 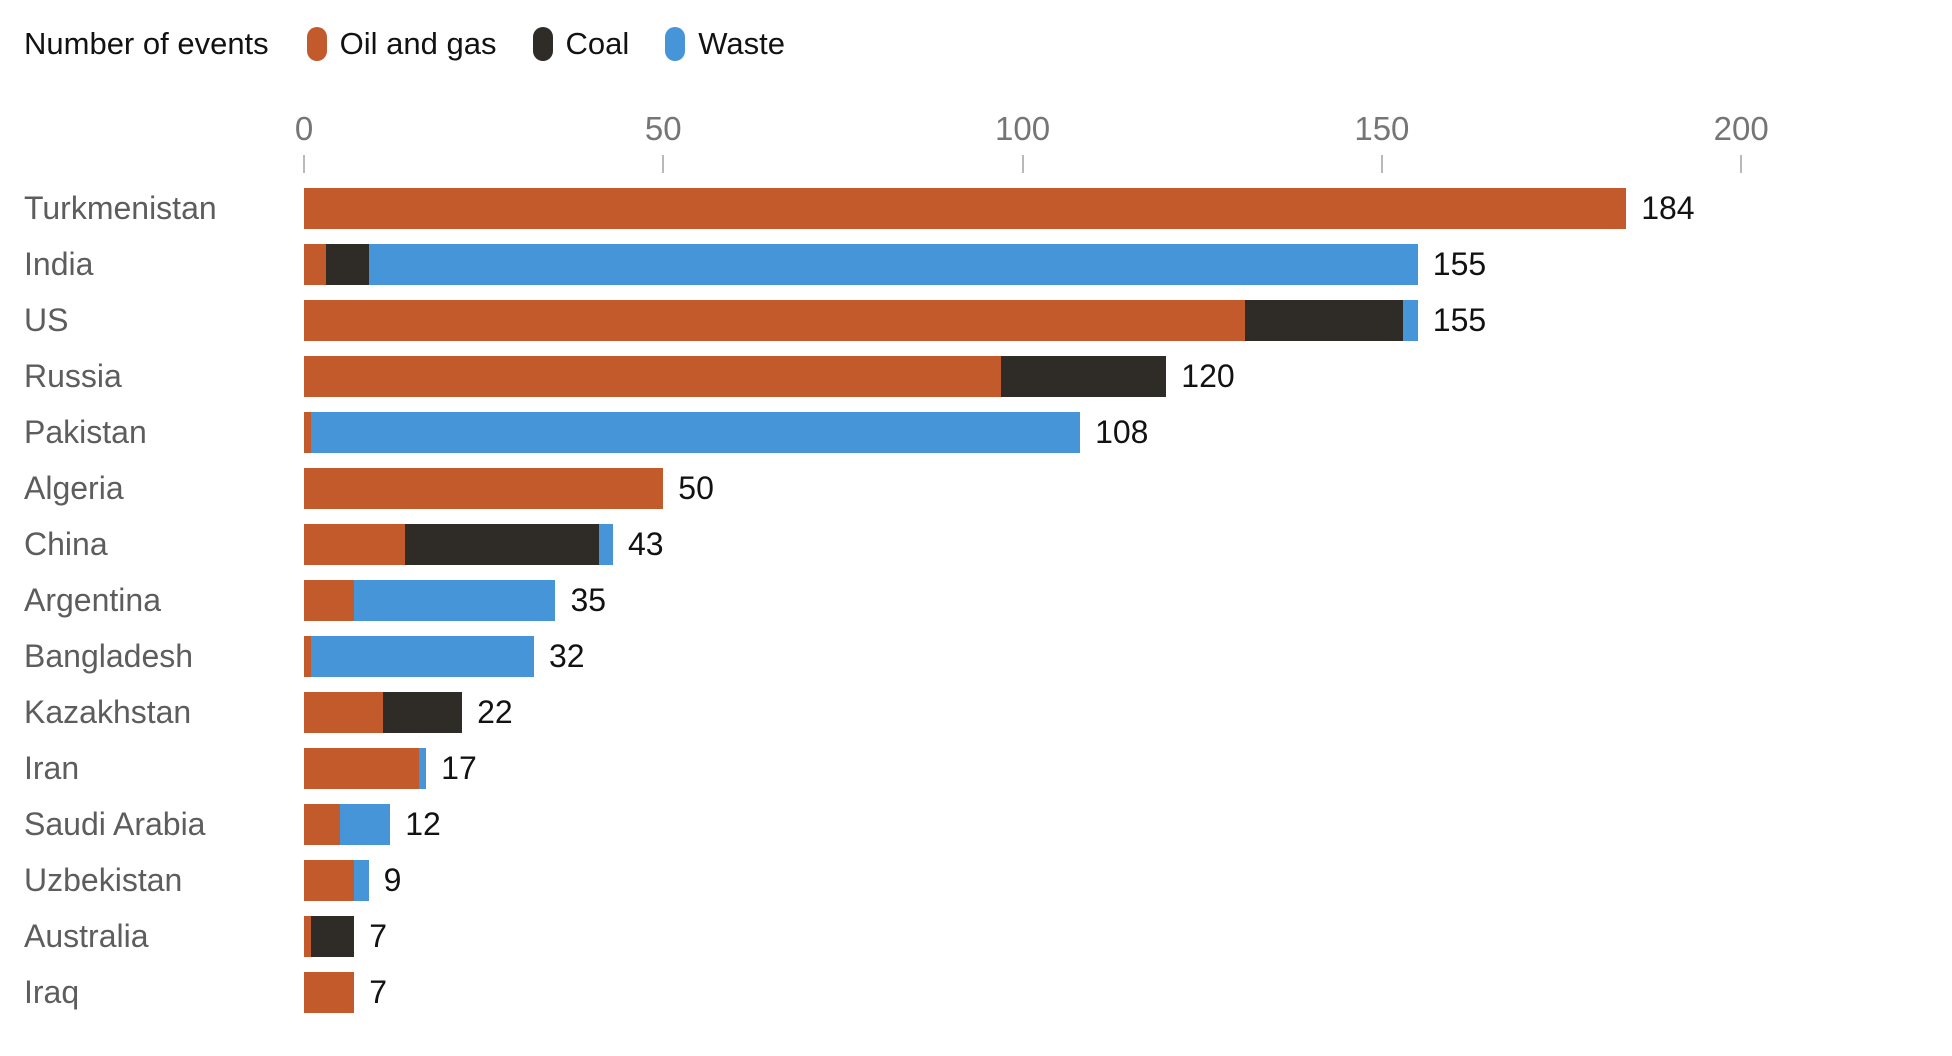 I want to click on x-tick-label: 50, so click(x=663, y=128).